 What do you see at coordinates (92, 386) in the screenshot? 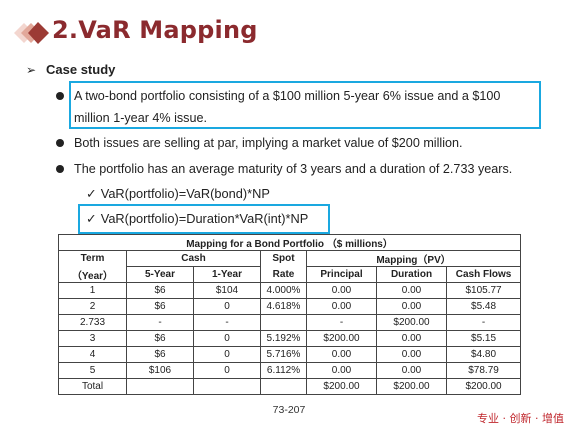
I see `cell-term: Total` at bounding box center [92, 386].